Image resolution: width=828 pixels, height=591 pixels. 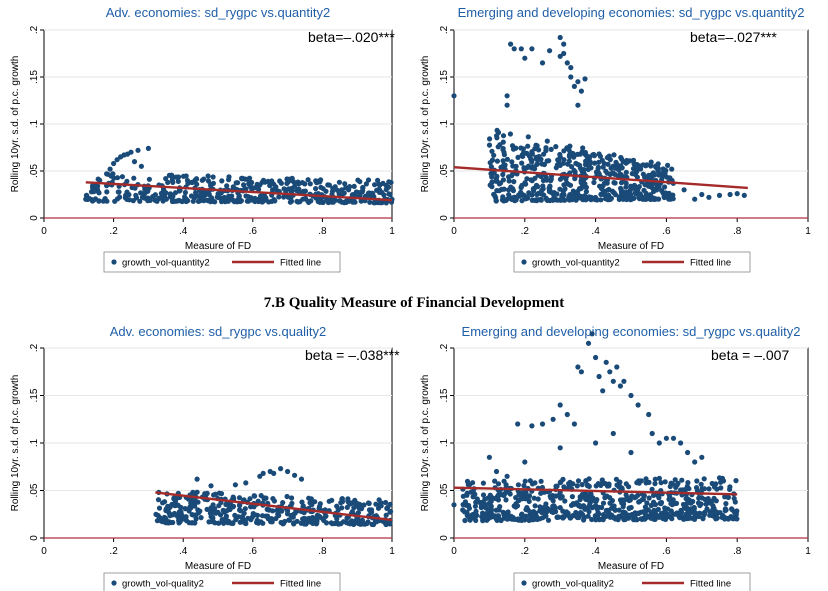 I want to click on y-tick-label: 0, so click(x=34, y=538).